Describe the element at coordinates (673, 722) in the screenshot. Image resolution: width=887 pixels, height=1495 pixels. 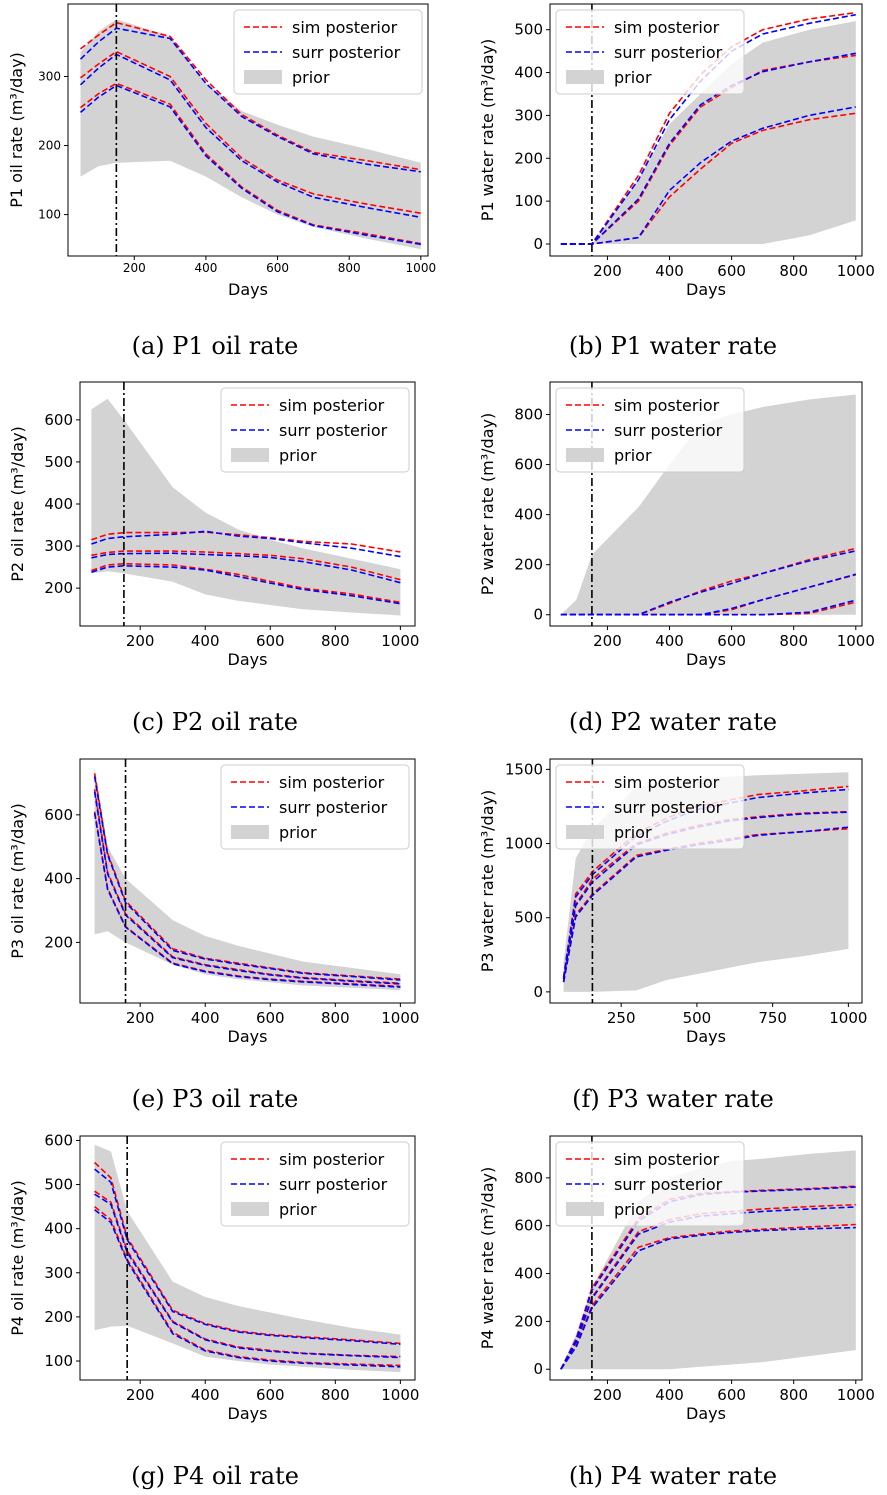
I see `subfigure-caption: (d) P2 water rate` at that location.